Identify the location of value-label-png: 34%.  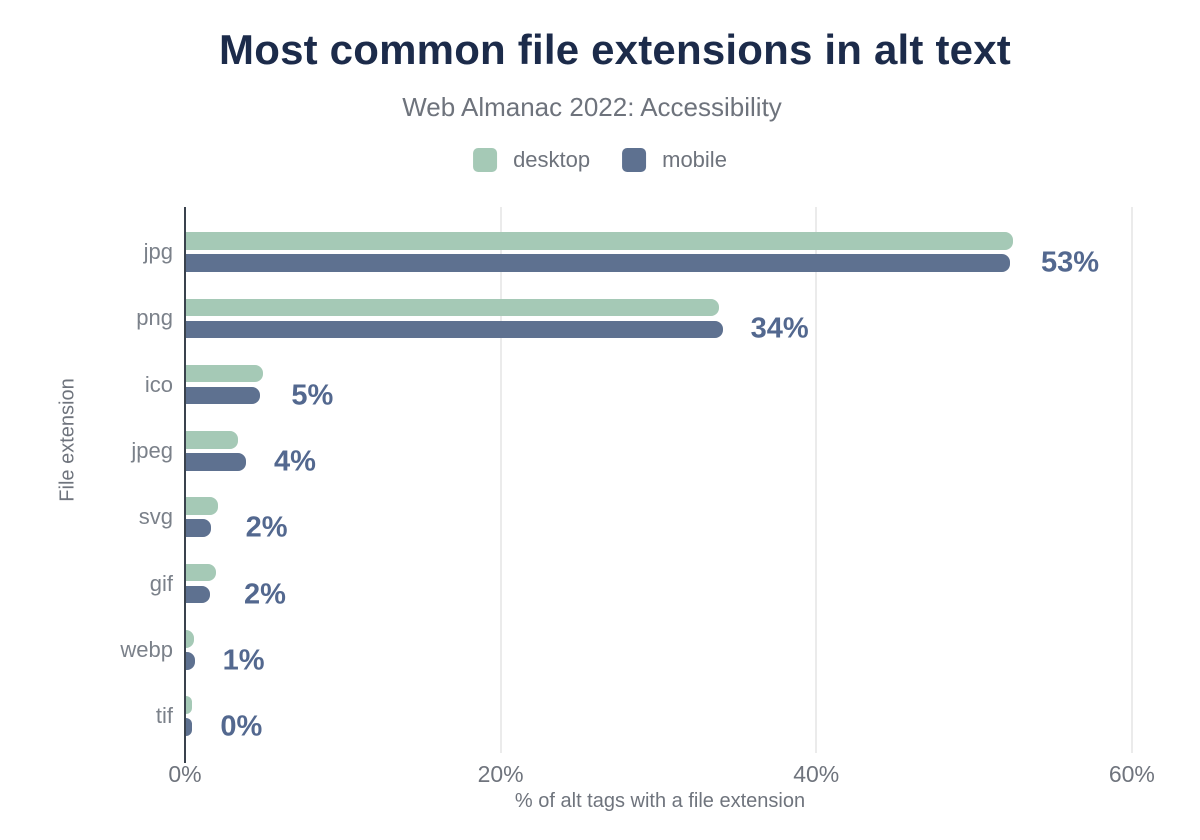
(779, 328).